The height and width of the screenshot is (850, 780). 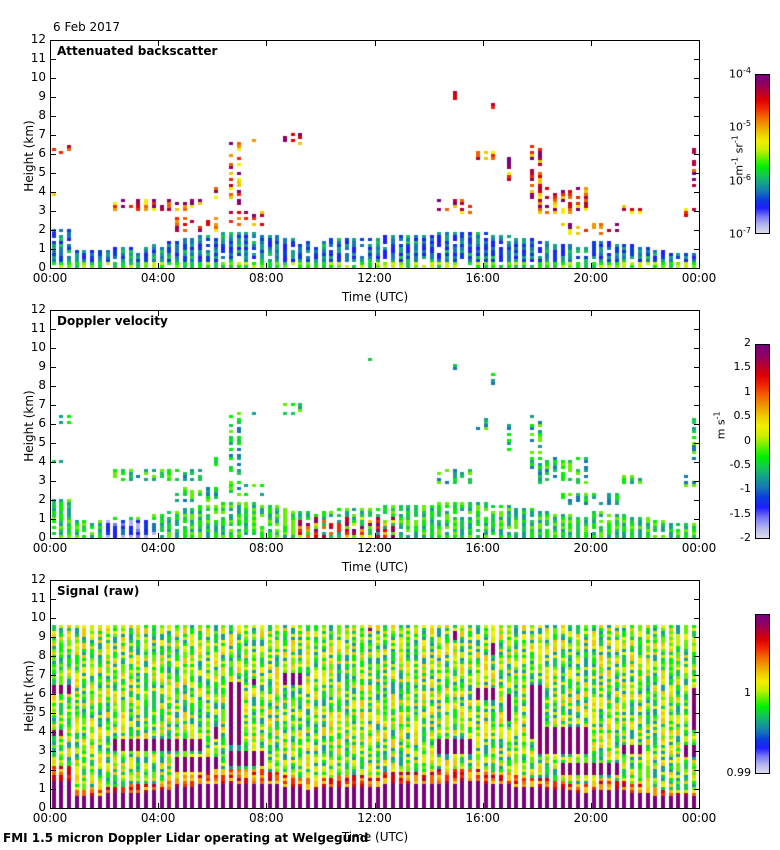 What do you see at coordinates (742, 367) in the screenshot?
I see `colorbar-tick-label: 1.5` at bounding box center [742, 367].